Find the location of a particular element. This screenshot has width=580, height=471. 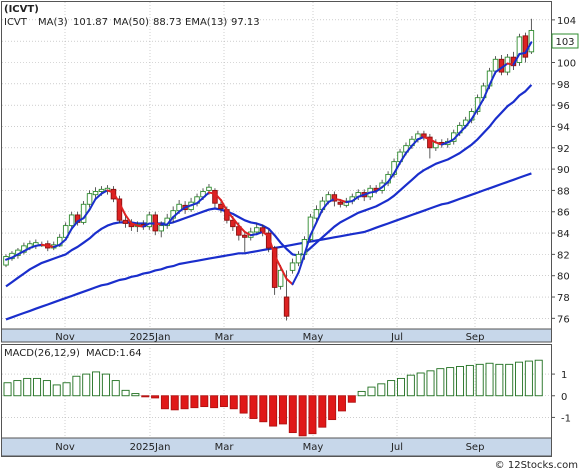

price-y-tick-label: 100 is located at coordinates (566, 63).